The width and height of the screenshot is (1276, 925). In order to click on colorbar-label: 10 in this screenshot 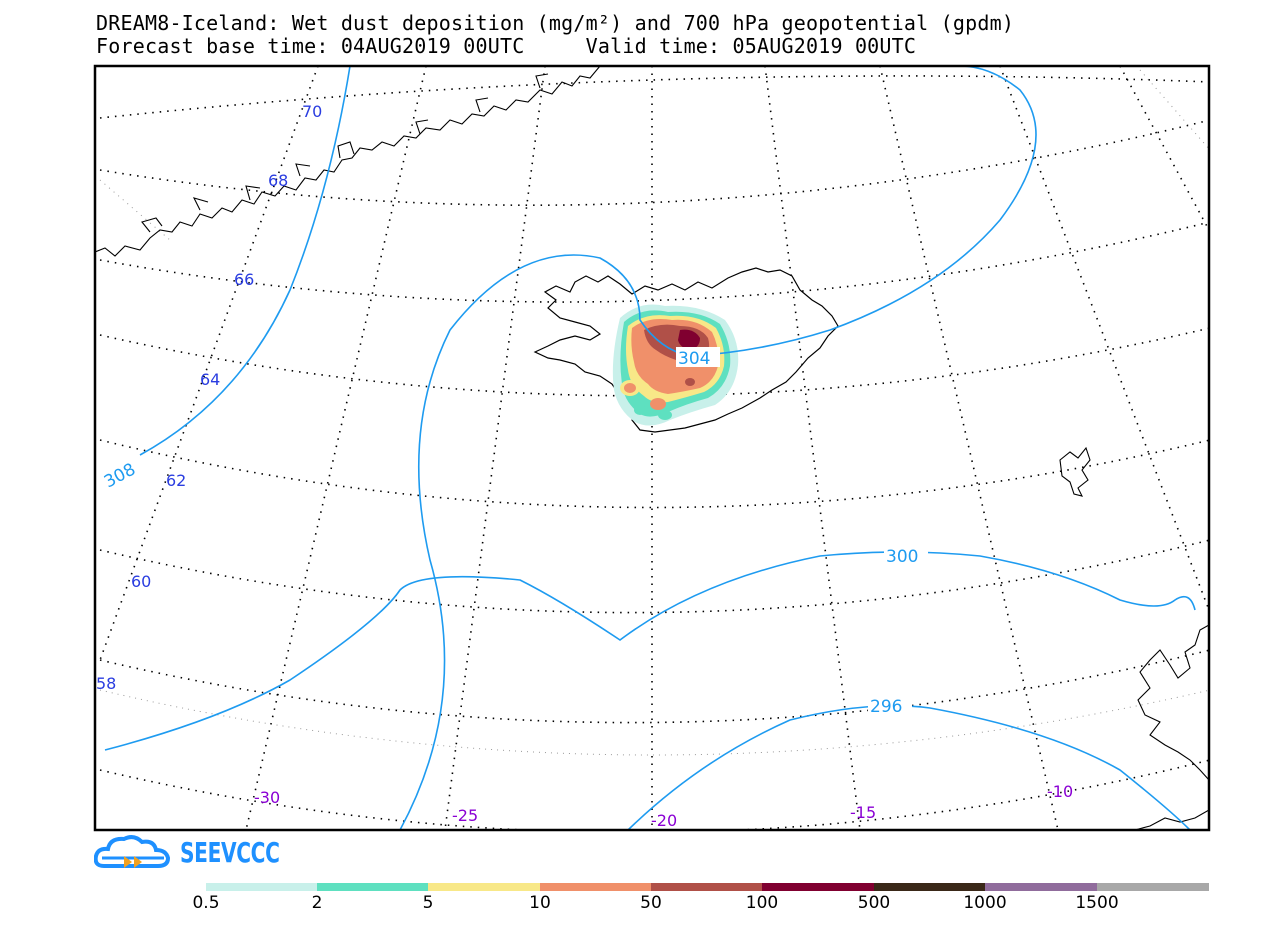, I will do `click(540, 903)`.